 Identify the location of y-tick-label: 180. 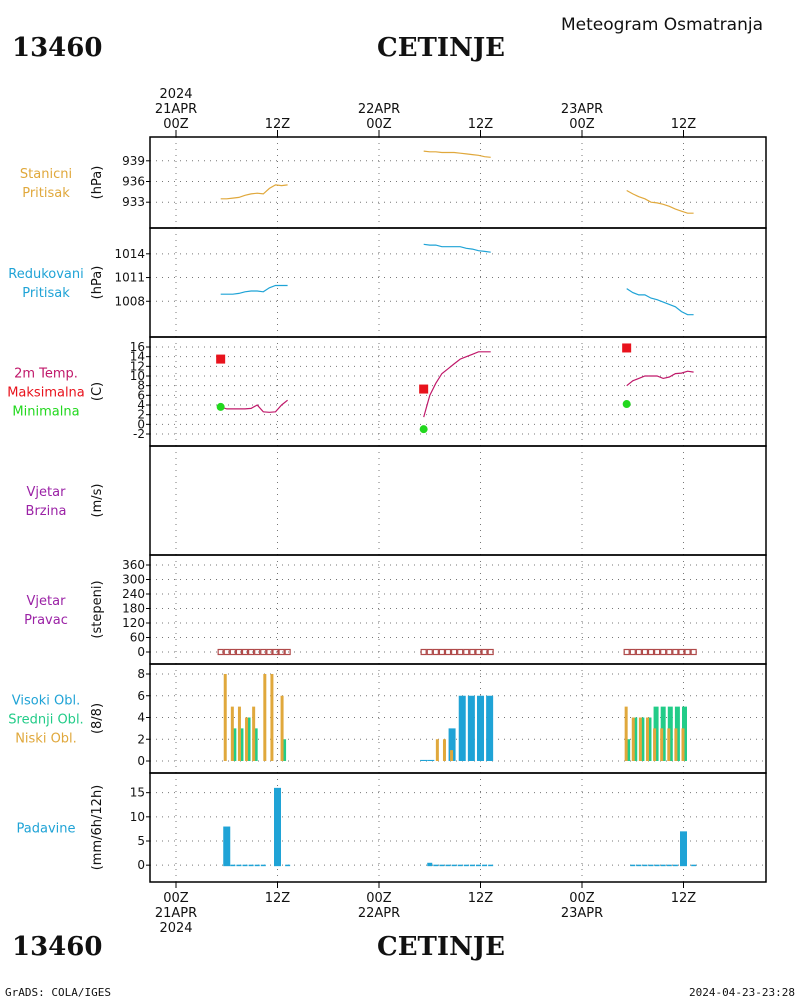
(133, 609).